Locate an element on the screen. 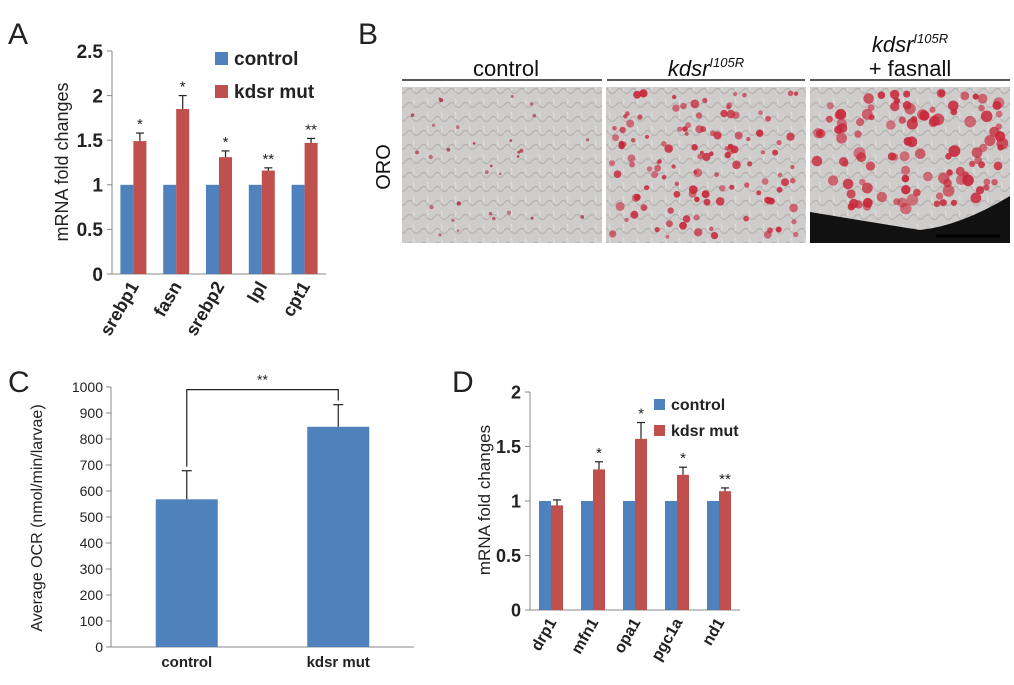 Image resolution: width=1014 pixels, height=685 pixels. panel-b-col3-main: kdsr is located at coordinates (893, 44).